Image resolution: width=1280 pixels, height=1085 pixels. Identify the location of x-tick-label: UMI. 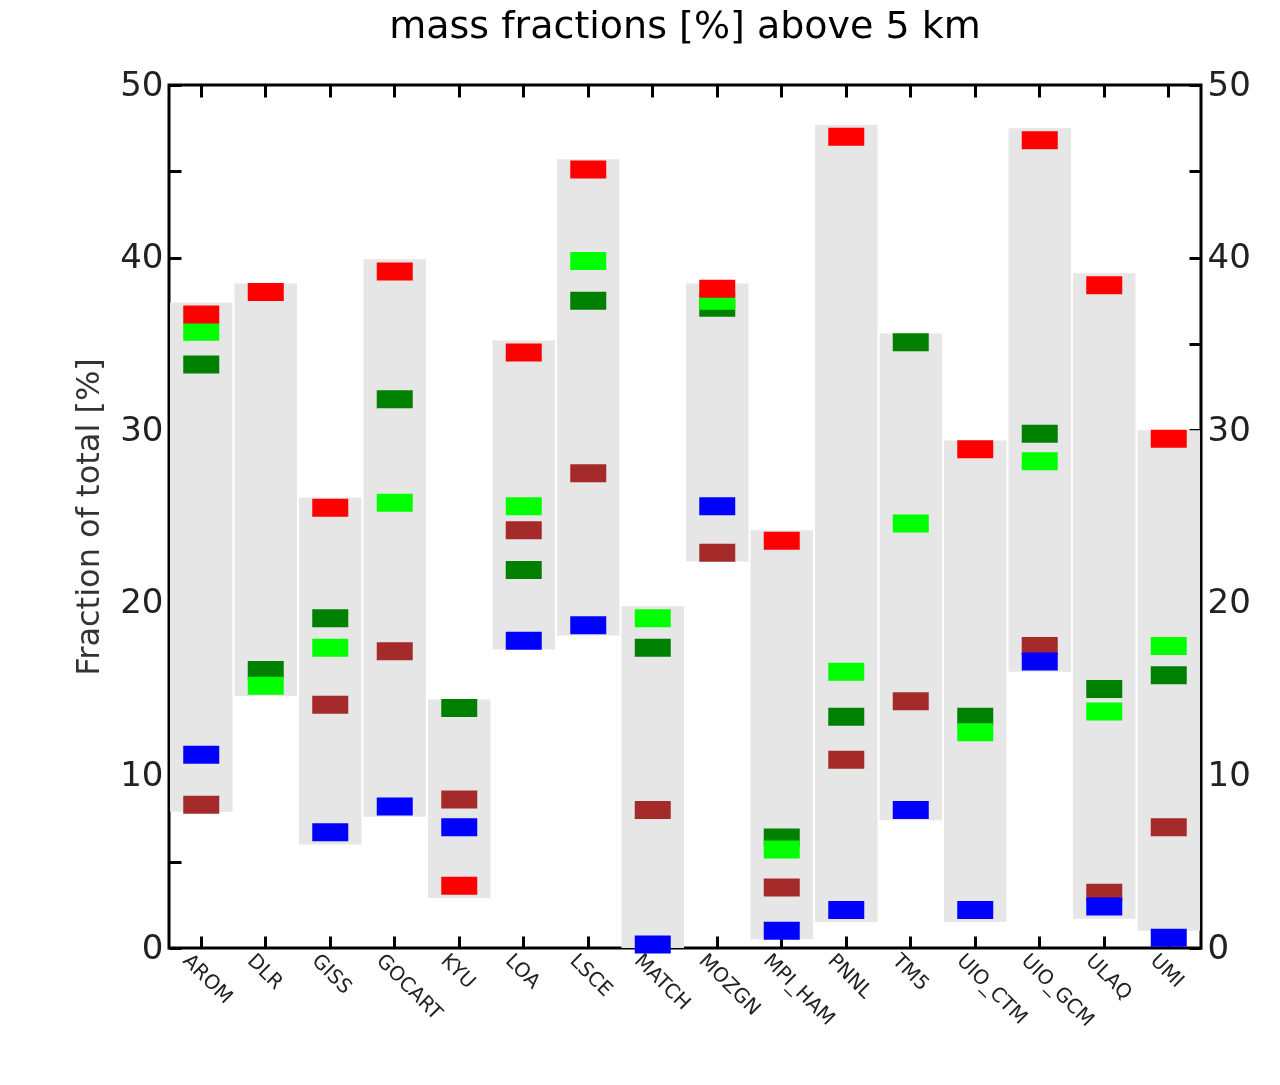
(1167, 970).